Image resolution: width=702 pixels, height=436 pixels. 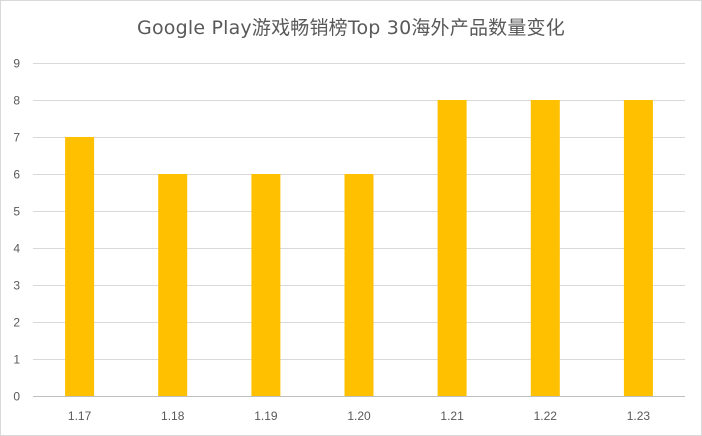 What do you see at coordinates (359, 285) in the screenshot?
I see `bar-1.20` at bounding box center [359, 285].